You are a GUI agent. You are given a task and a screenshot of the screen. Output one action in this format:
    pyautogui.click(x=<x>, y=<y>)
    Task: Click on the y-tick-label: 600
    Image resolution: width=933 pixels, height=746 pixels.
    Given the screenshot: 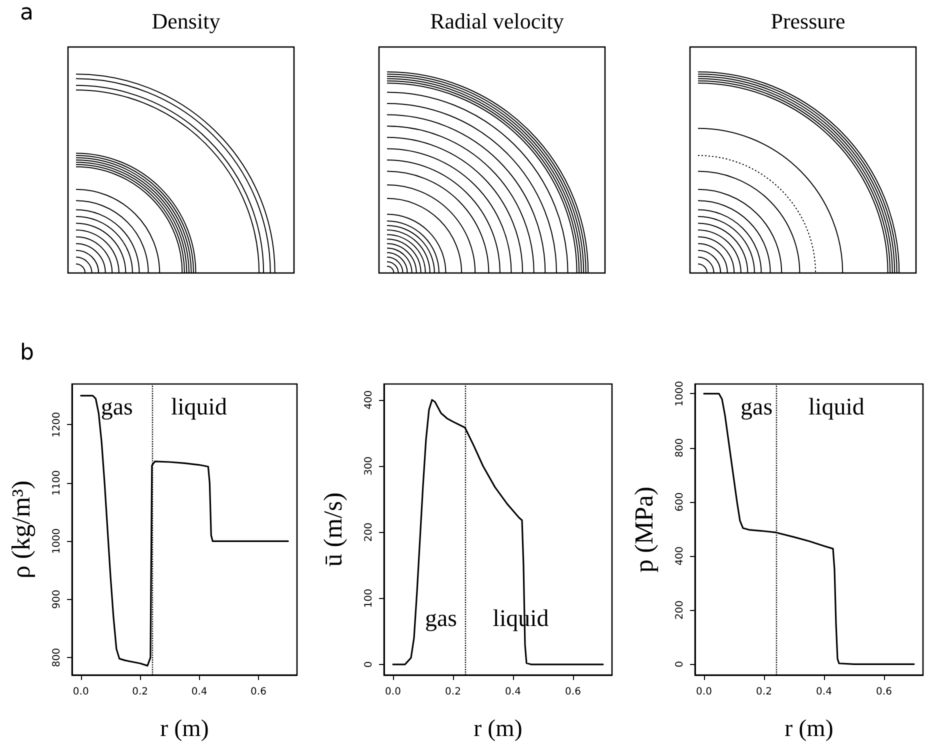 What is the action you would take?
    pyautogui.click(x=680, y=502)
    